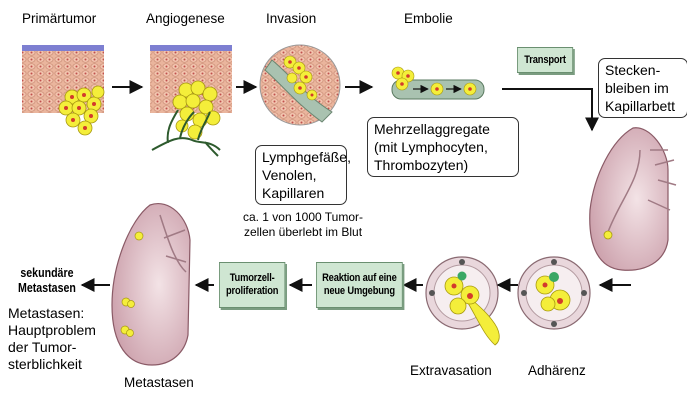 The width and height of the screenshot is (687, 400). I want to click on box-line: Lymphgefäße,, so click(306, 157).